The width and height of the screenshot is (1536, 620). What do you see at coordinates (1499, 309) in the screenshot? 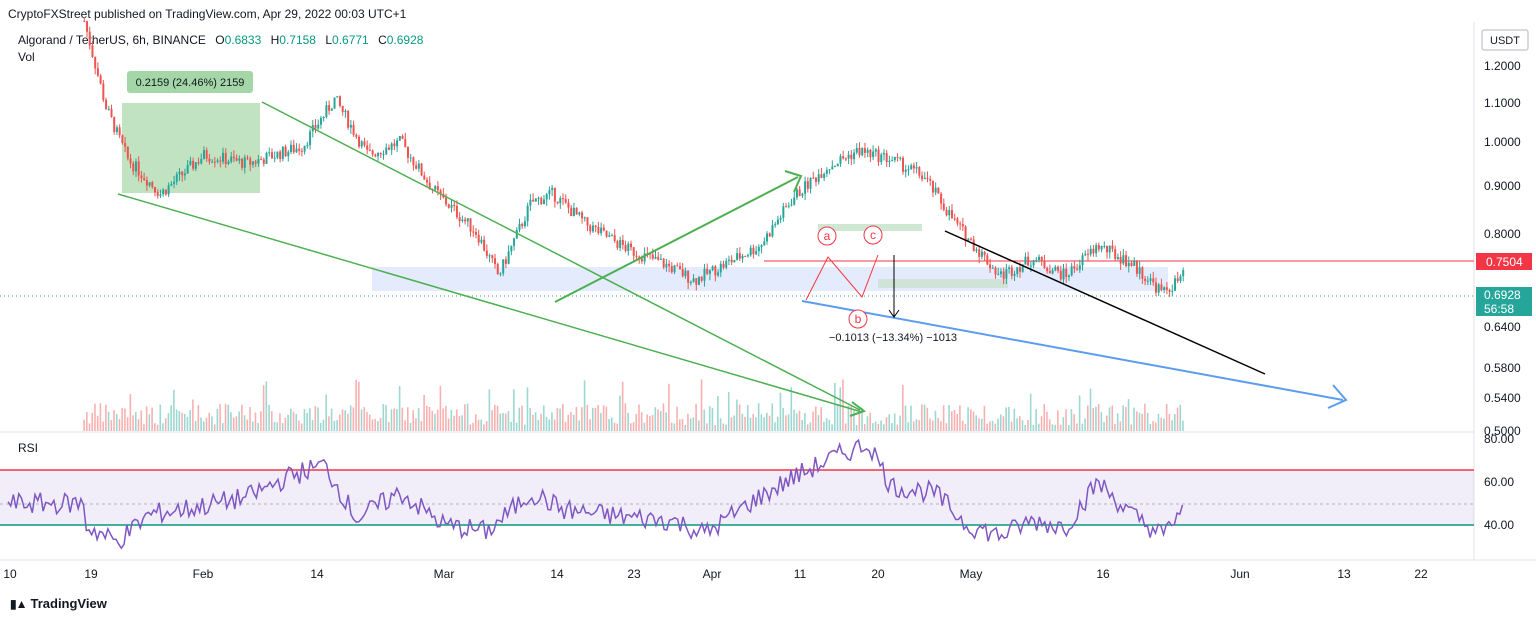
I see `countdown-text: 56:58` at bounding box center [1499, 309].